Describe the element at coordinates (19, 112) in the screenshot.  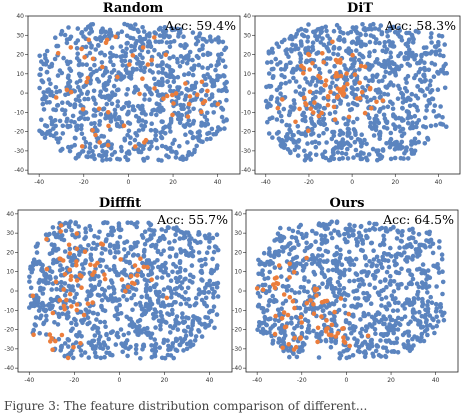
I see `y-tick-label: -10` at that location.